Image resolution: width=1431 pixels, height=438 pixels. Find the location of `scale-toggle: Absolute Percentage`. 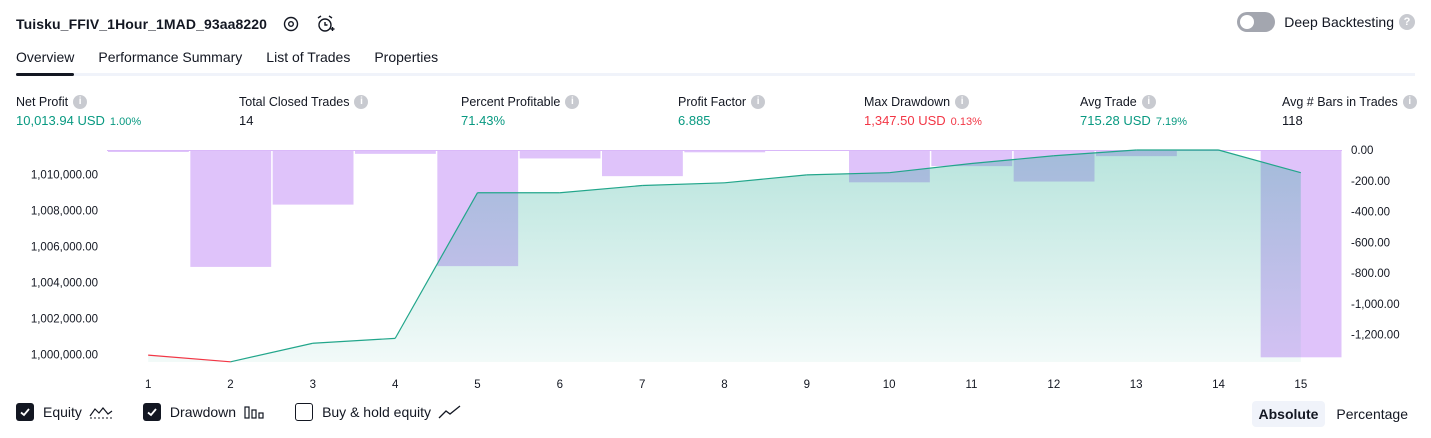

scale-toggle: Absolute Percentage is located at coordinates (1332, 414).